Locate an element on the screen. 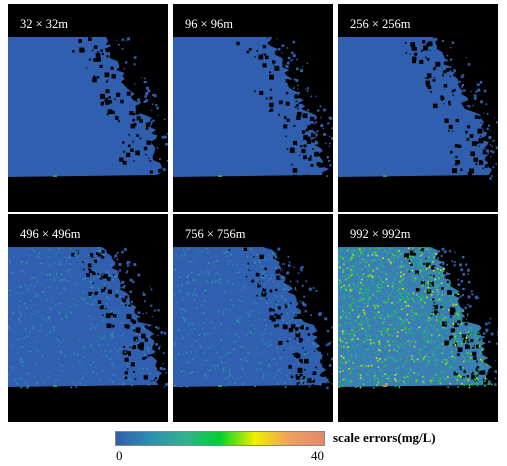 The width and height of the screenshot is (507, 466). colorbar is located at coordinates (220, 438).